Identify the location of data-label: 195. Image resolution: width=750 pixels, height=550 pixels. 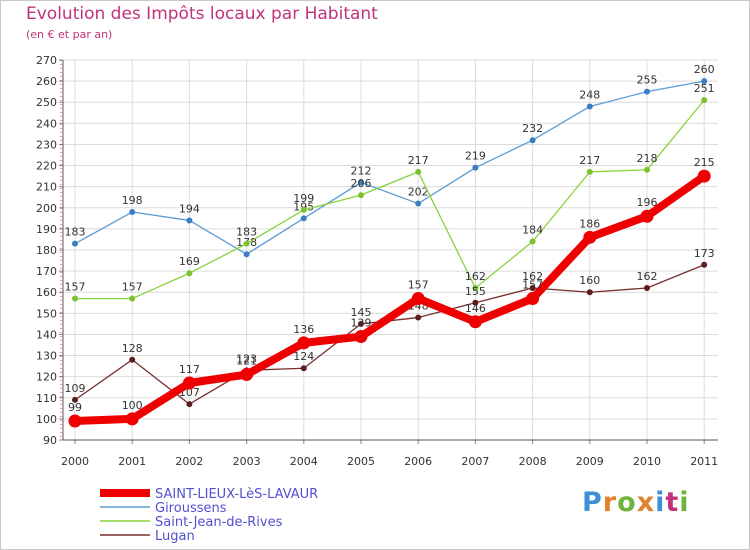
(303, 206).